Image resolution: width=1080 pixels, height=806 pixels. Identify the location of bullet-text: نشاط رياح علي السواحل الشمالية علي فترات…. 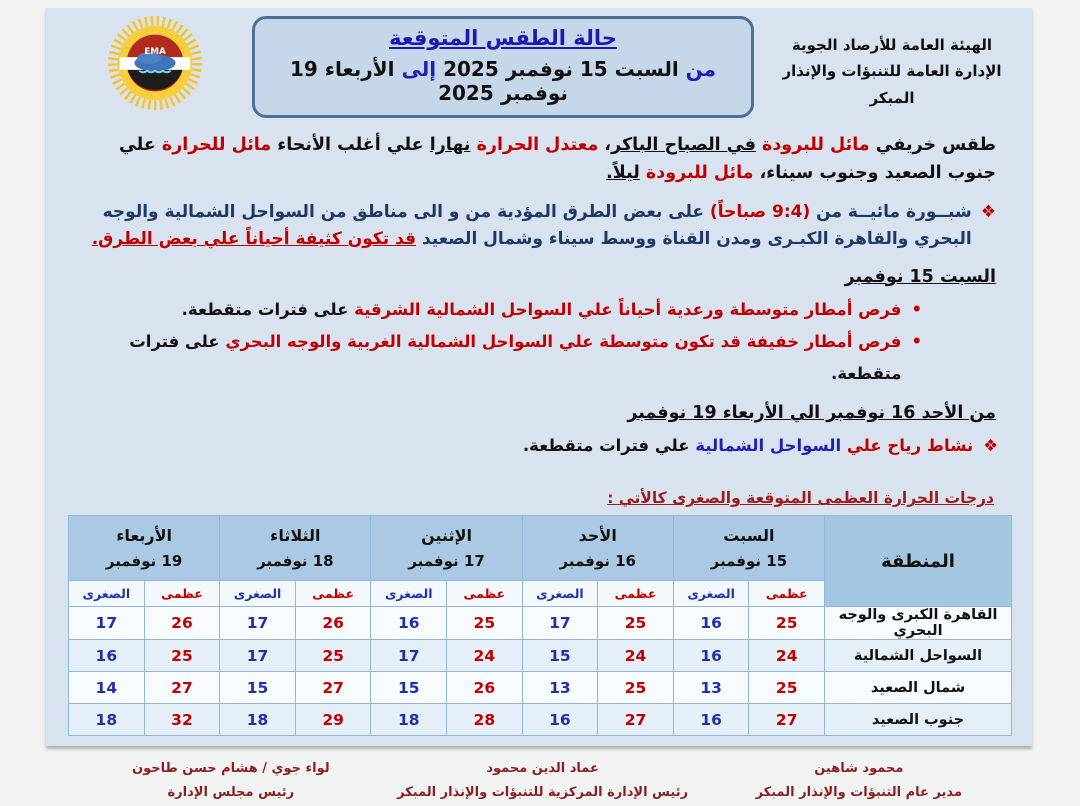
(748, 446).